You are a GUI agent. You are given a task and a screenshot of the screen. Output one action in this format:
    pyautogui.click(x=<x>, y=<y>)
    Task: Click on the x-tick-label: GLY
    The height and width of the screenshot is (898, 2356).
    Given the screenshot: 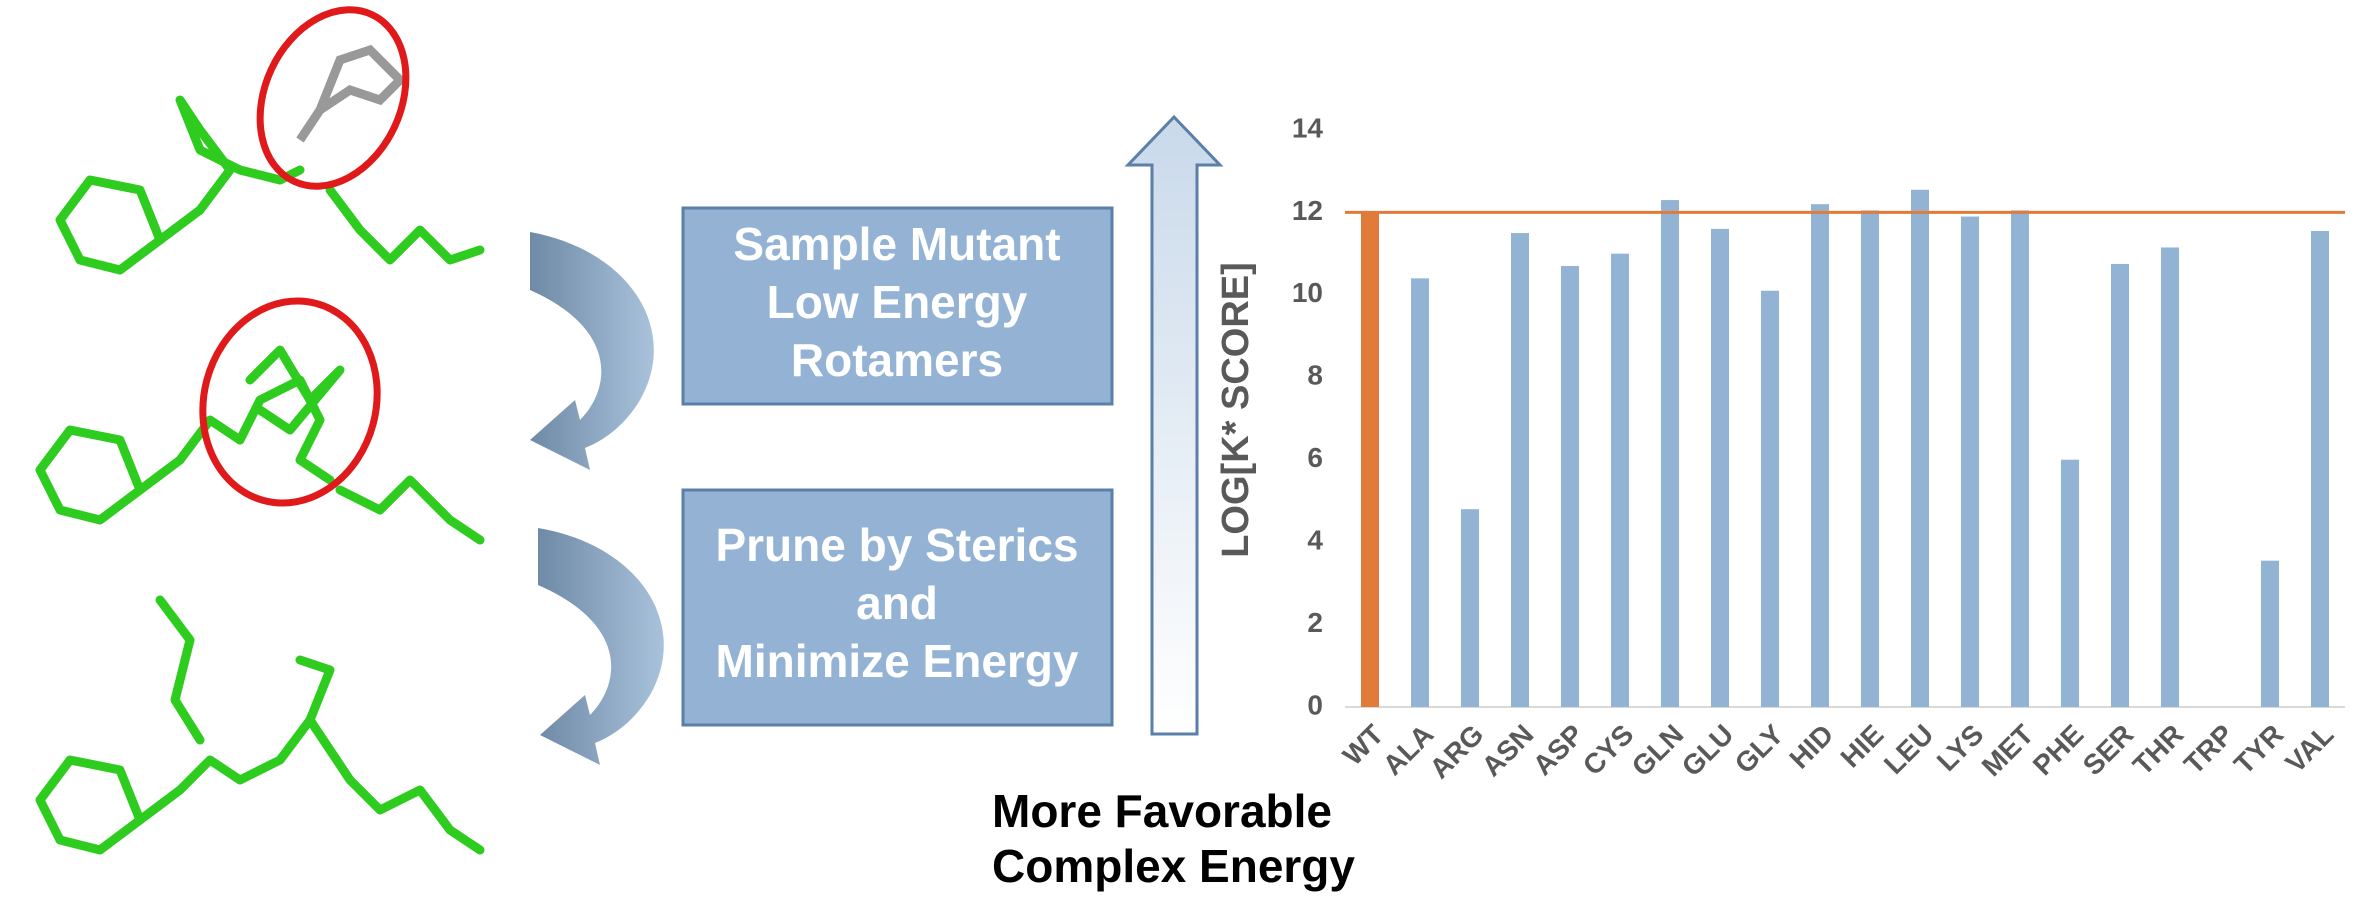 What is the action you would take?
    pyautogui.click(x=1759, y=748)
    